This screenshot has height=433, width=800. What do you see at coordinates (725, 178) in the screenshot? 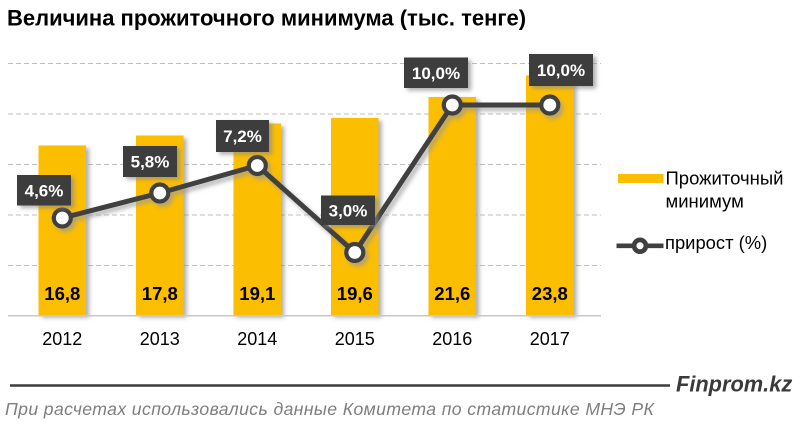
I see `svg-text: Прожиточный` at bounding box center [725, 178].